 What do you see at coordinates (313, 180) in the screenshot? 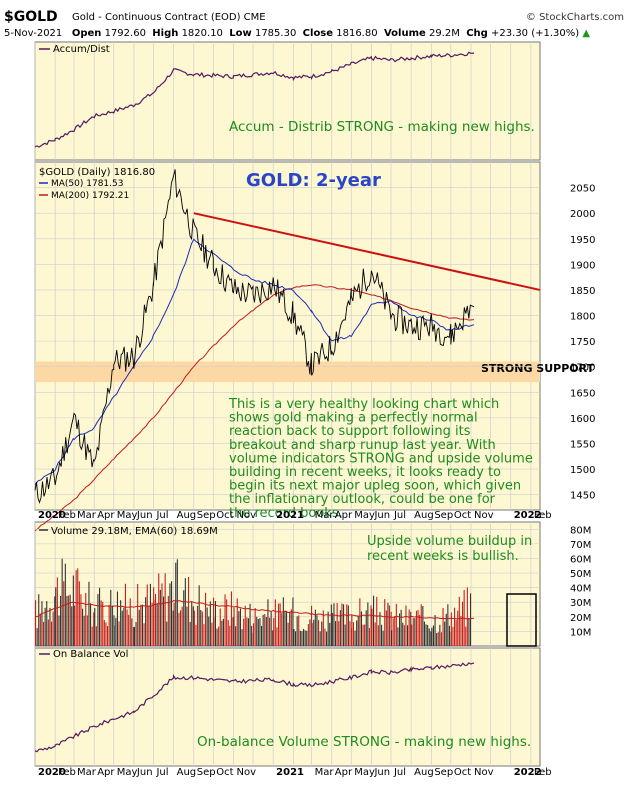
I see `chart-title: GOLD: 2-year` at bounding box center [313, 180].